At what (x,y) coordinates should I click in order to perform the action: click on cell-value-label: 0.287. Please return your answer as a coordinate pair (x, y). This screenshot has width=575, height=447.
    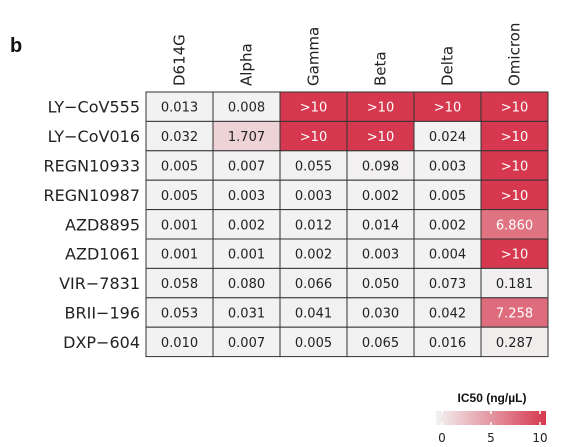
    Looking at the image, I should click on (514, 343).